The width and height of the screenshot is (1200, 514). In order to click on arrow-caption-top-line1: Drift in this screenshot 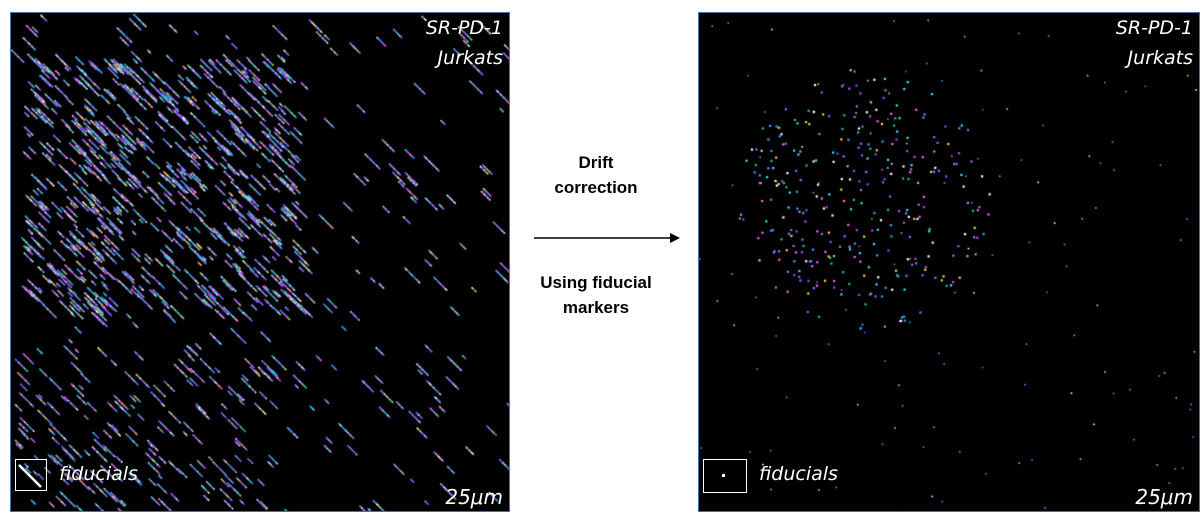, I will do `click(596, 162)`.